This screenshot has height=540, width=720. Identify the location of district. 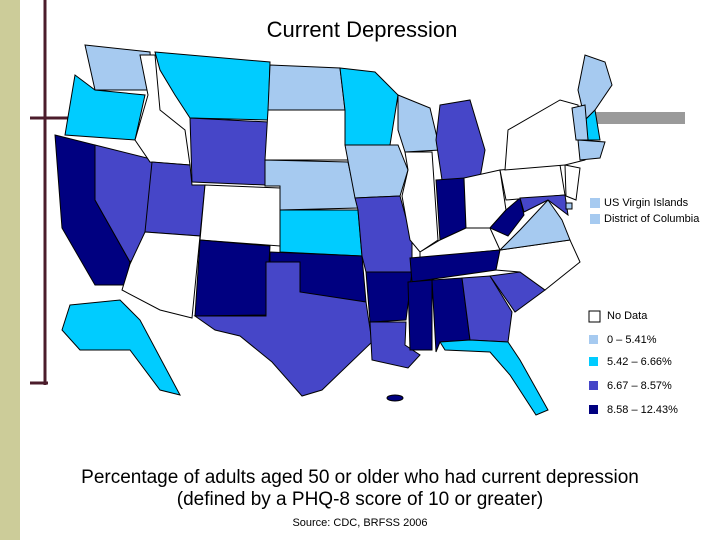
(569, 206).